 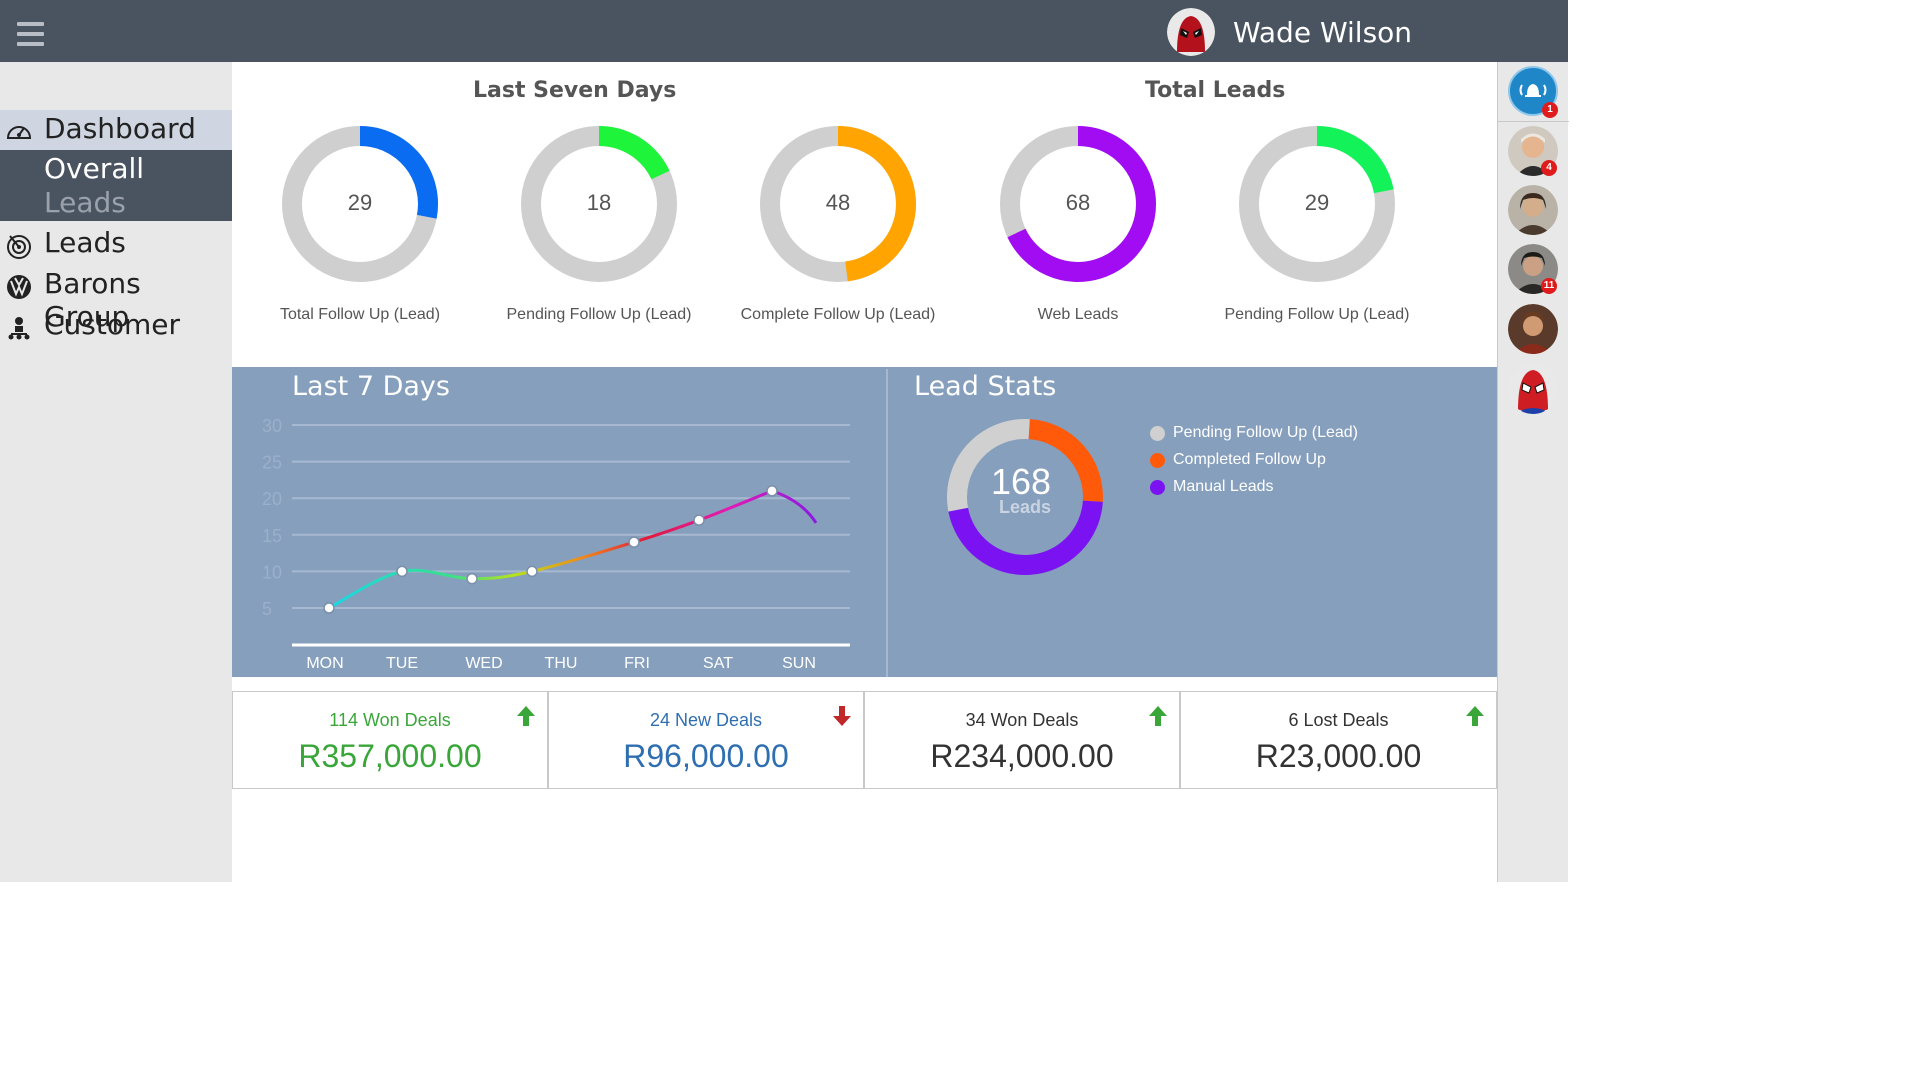 I want to click on deal-title: 34 Won Deals, so click(x=1022, y=720).